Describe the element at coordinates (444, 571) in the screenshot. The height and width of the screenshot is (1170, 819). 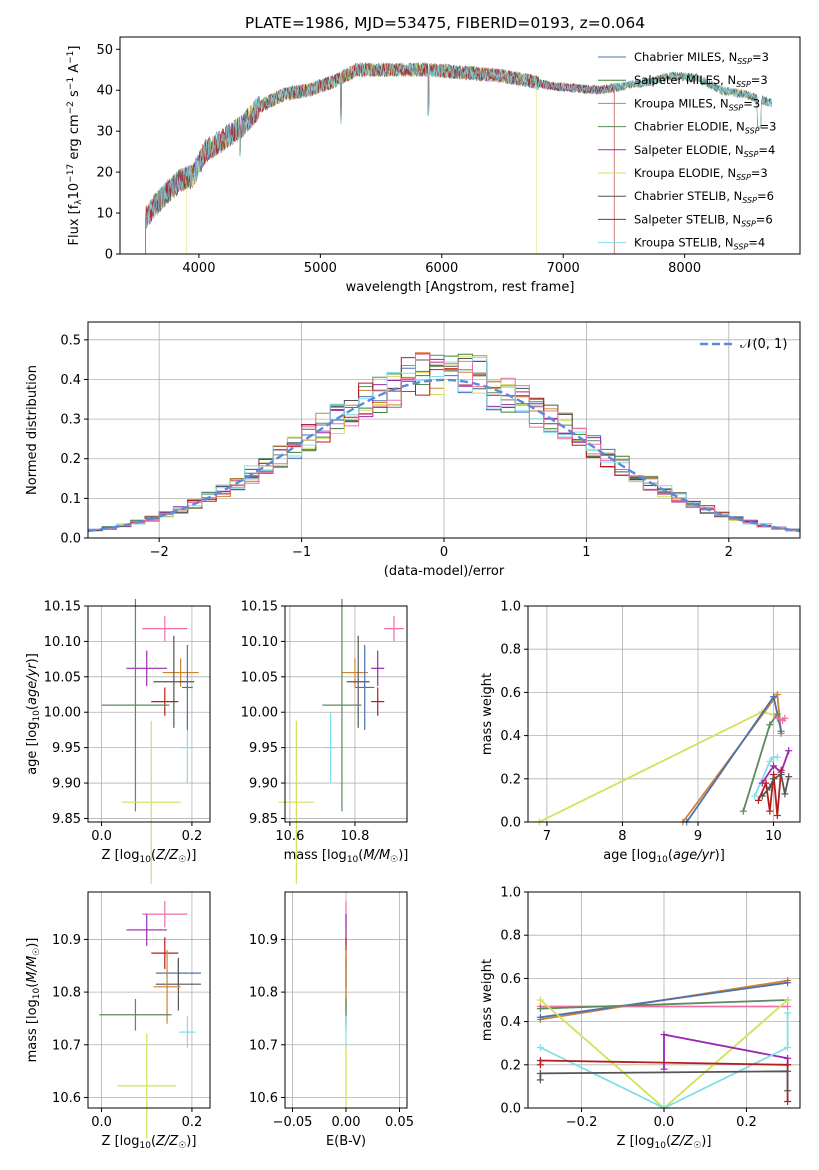
I see `x-axis-label: (data-model)/error` at that location.